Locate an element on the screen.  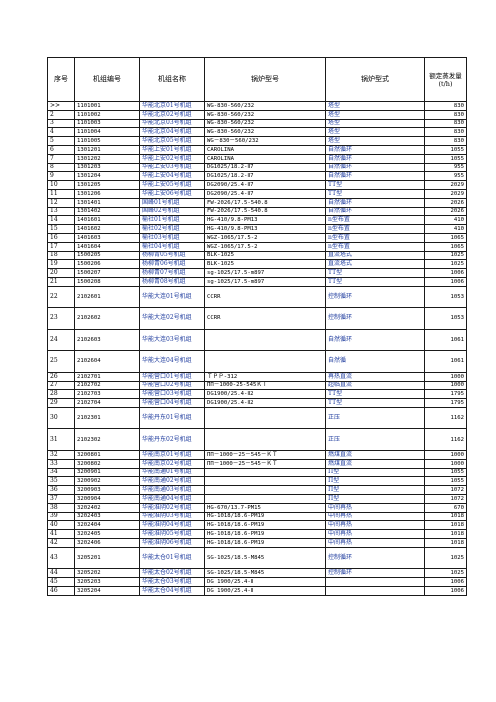
cell-boiler-type is located at coordinates (375, 590).